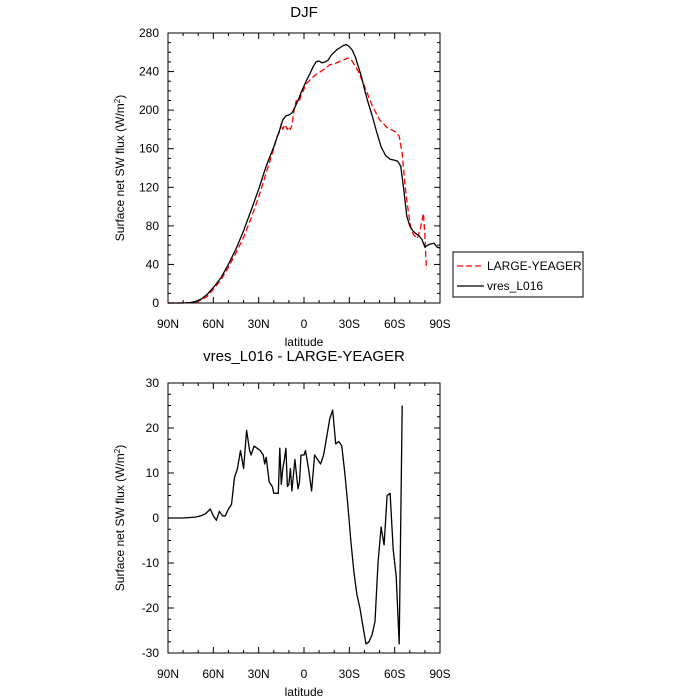 This screenshot has width=700, height=700. What do you see at coordinates (394, 674) in the screenshot?
I see `bottom-x-tick-label: 60S` at bounding box center [394, 674].